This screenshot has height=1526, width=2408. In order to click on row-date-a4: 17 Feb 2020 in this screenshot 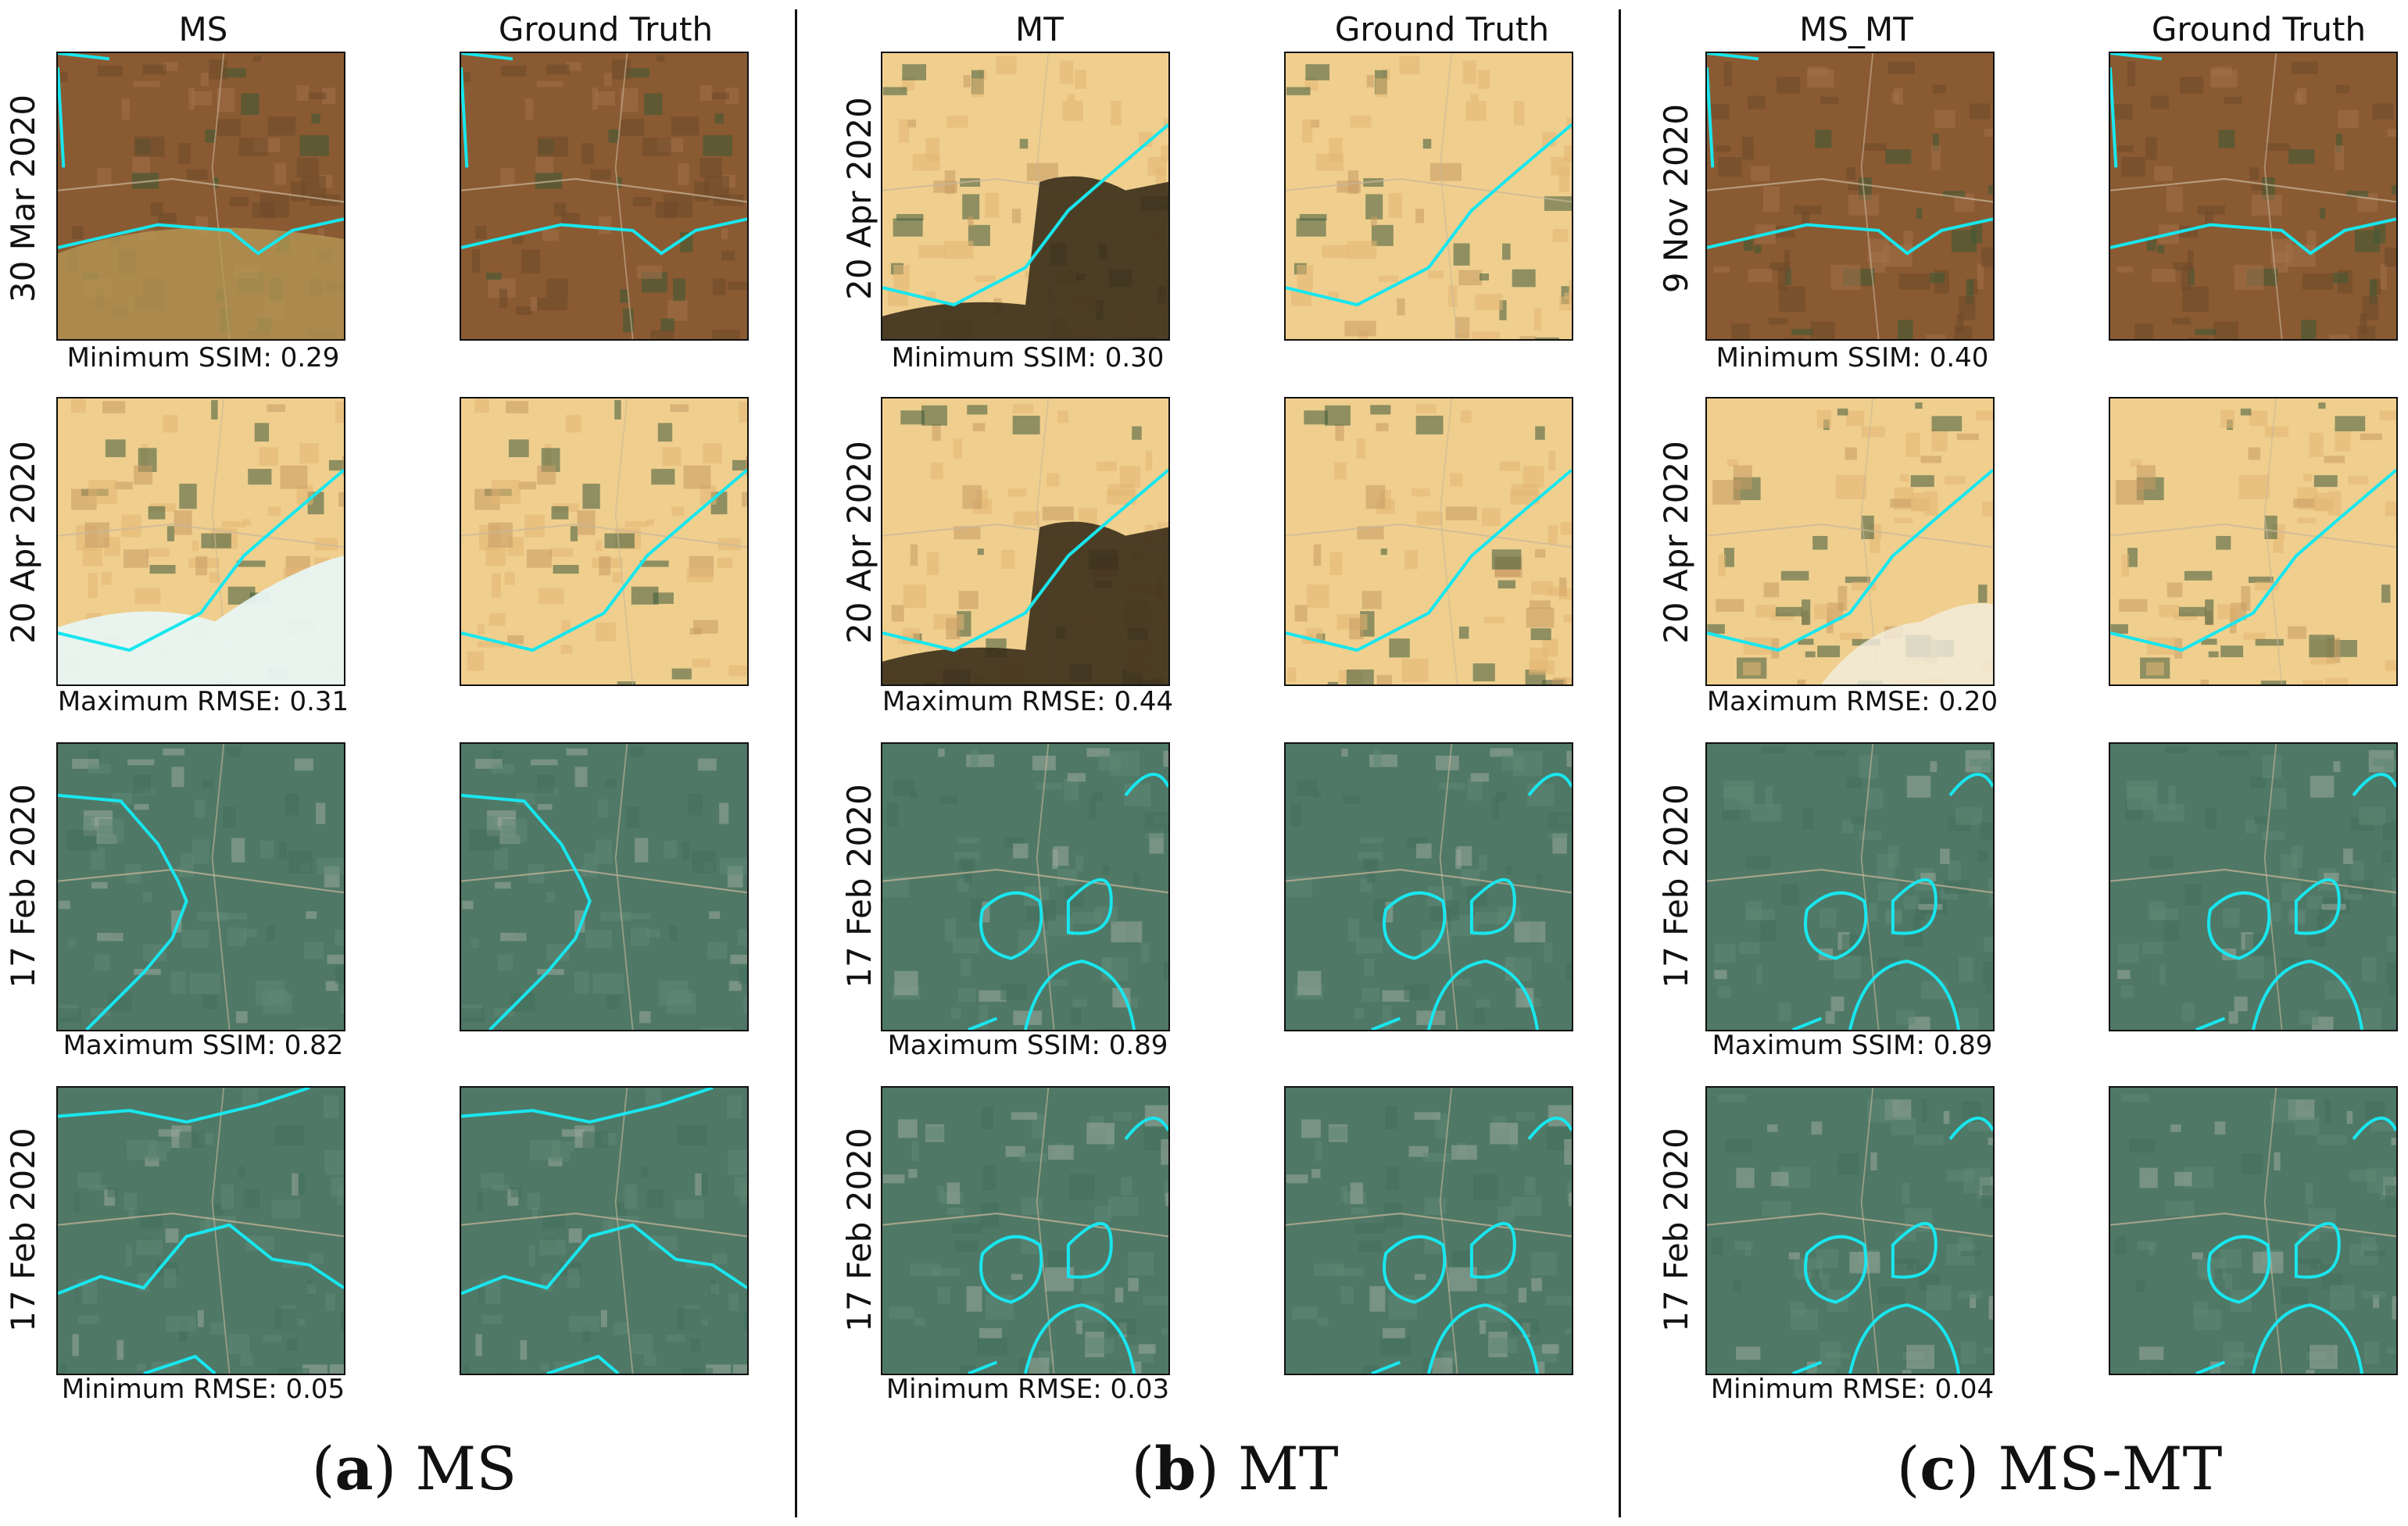, I will do `click(23, 1230)`.